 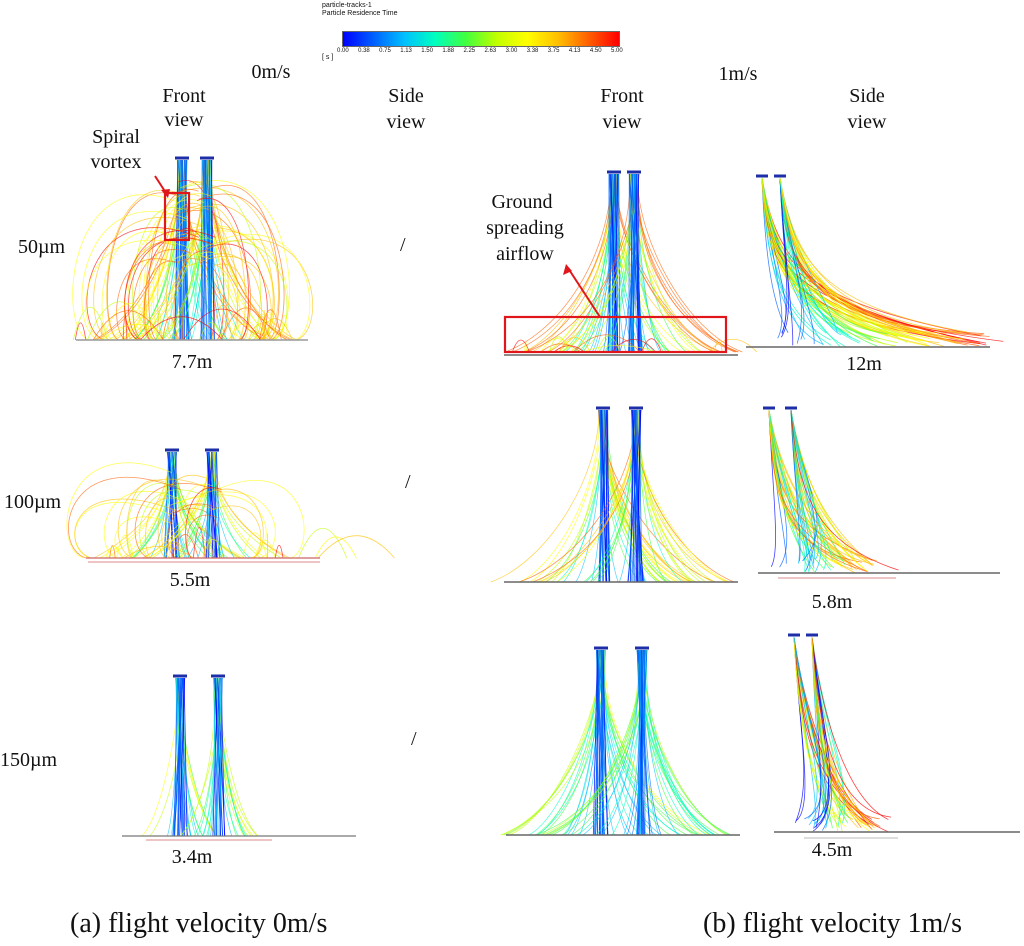 What do you see at coordinates (490, 51) in the screenshot?
I see `colorbar-tick-label: 2.63` at bounding box center [490, 51].